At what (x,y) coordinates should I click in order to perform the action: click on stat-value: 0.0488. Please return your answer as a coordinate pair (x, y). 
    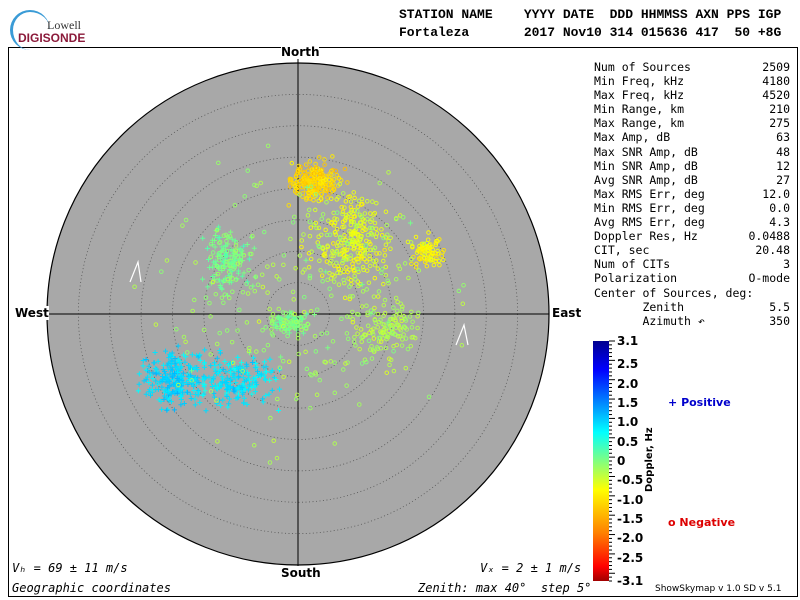
    Looking at the image, I should click on (769, 236).